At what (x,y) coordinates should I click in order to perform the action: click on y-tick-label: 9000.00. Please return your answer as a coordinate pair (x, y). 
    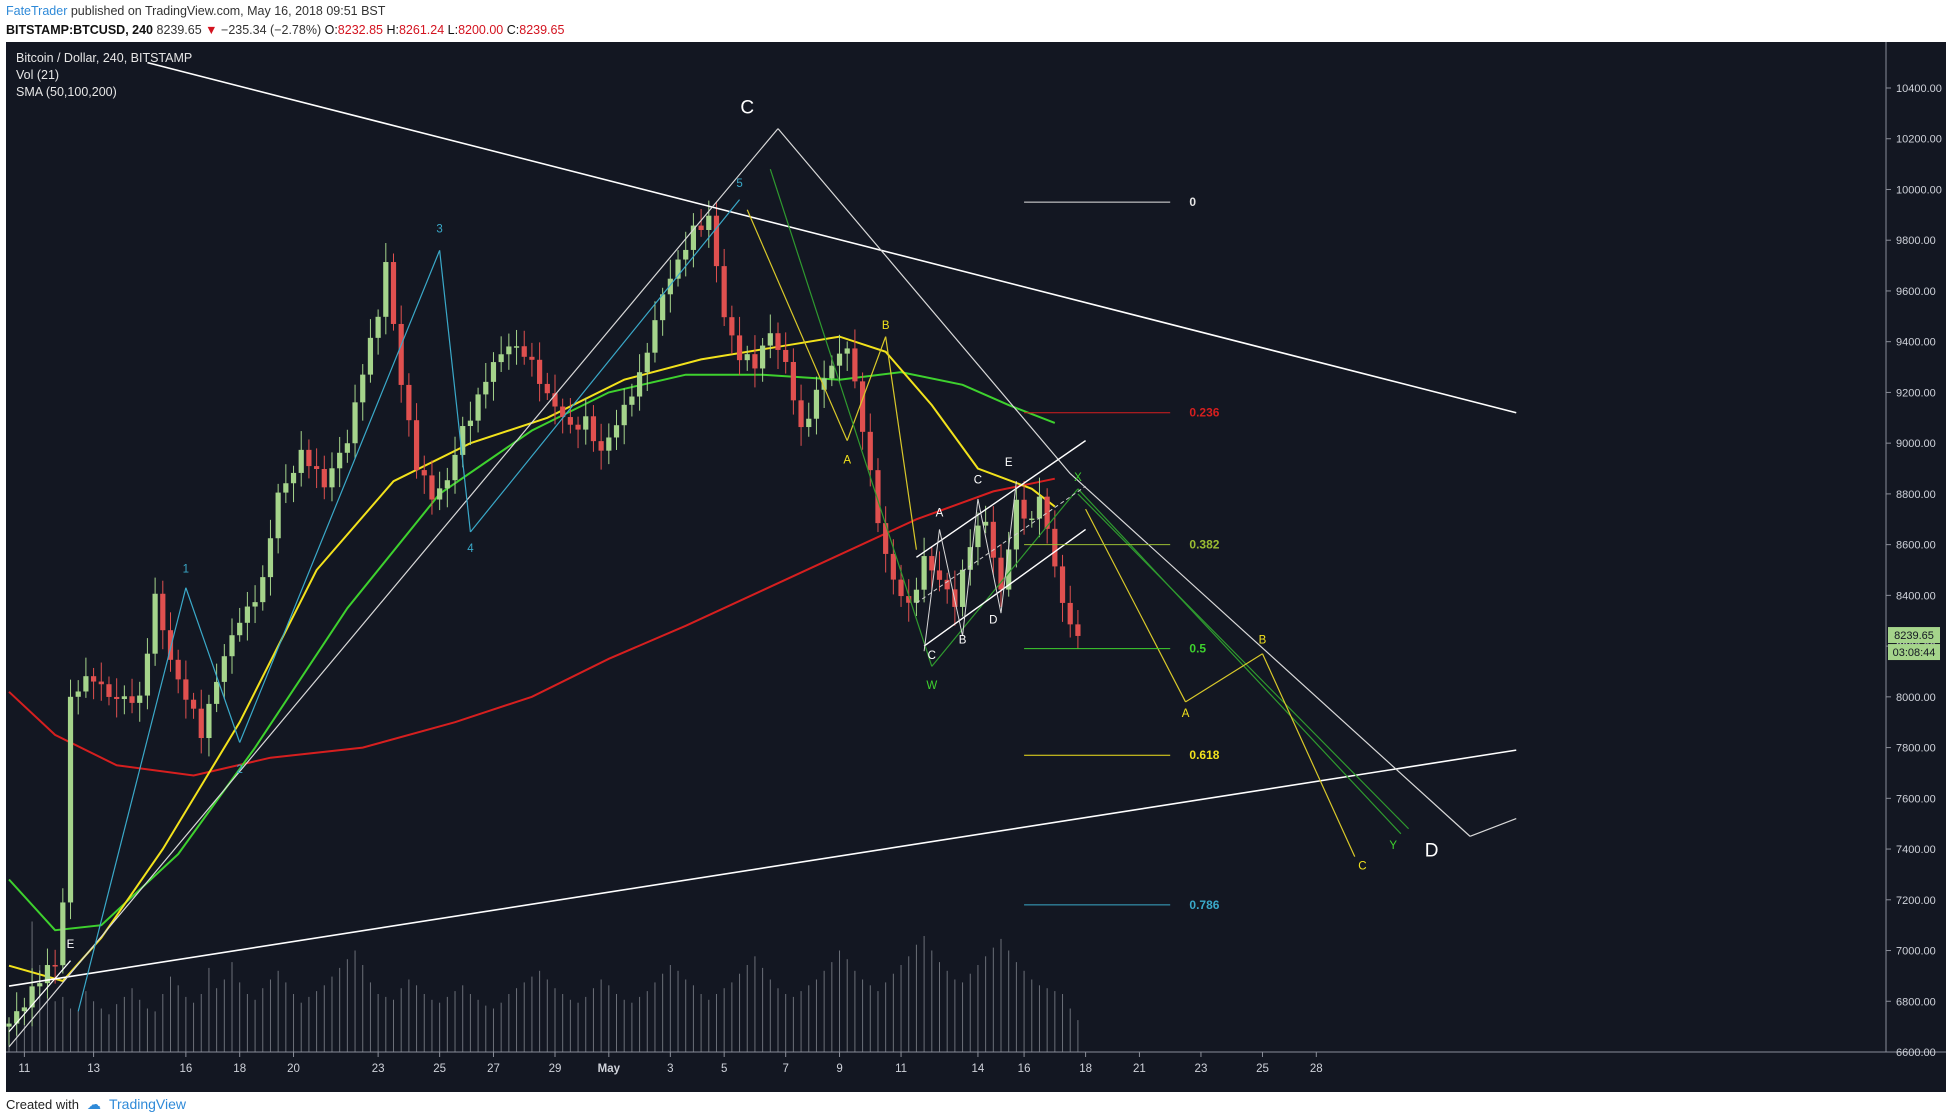
    Looking at the image, I should click on (1916, 444).